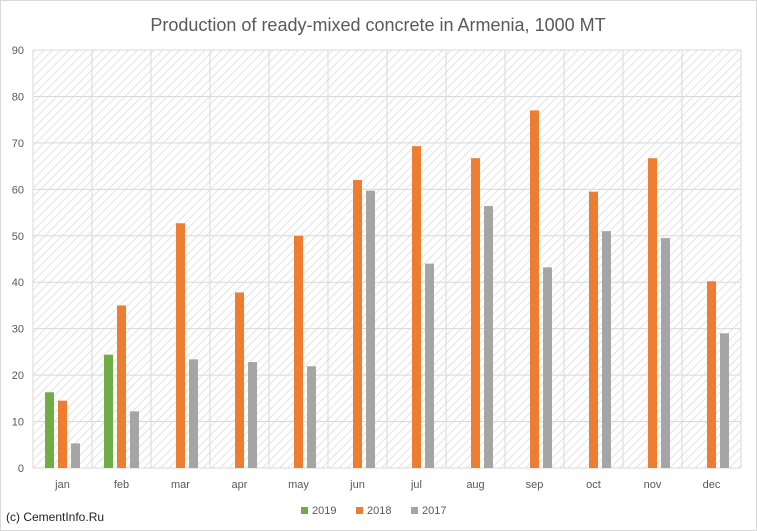 Image resolution: width=757 pixels, height=531 pixels. What do you see at coordinates (379, 511) in the screenshot?
I see `legend-label-2018: 2018` at bounding box center [379, 511].